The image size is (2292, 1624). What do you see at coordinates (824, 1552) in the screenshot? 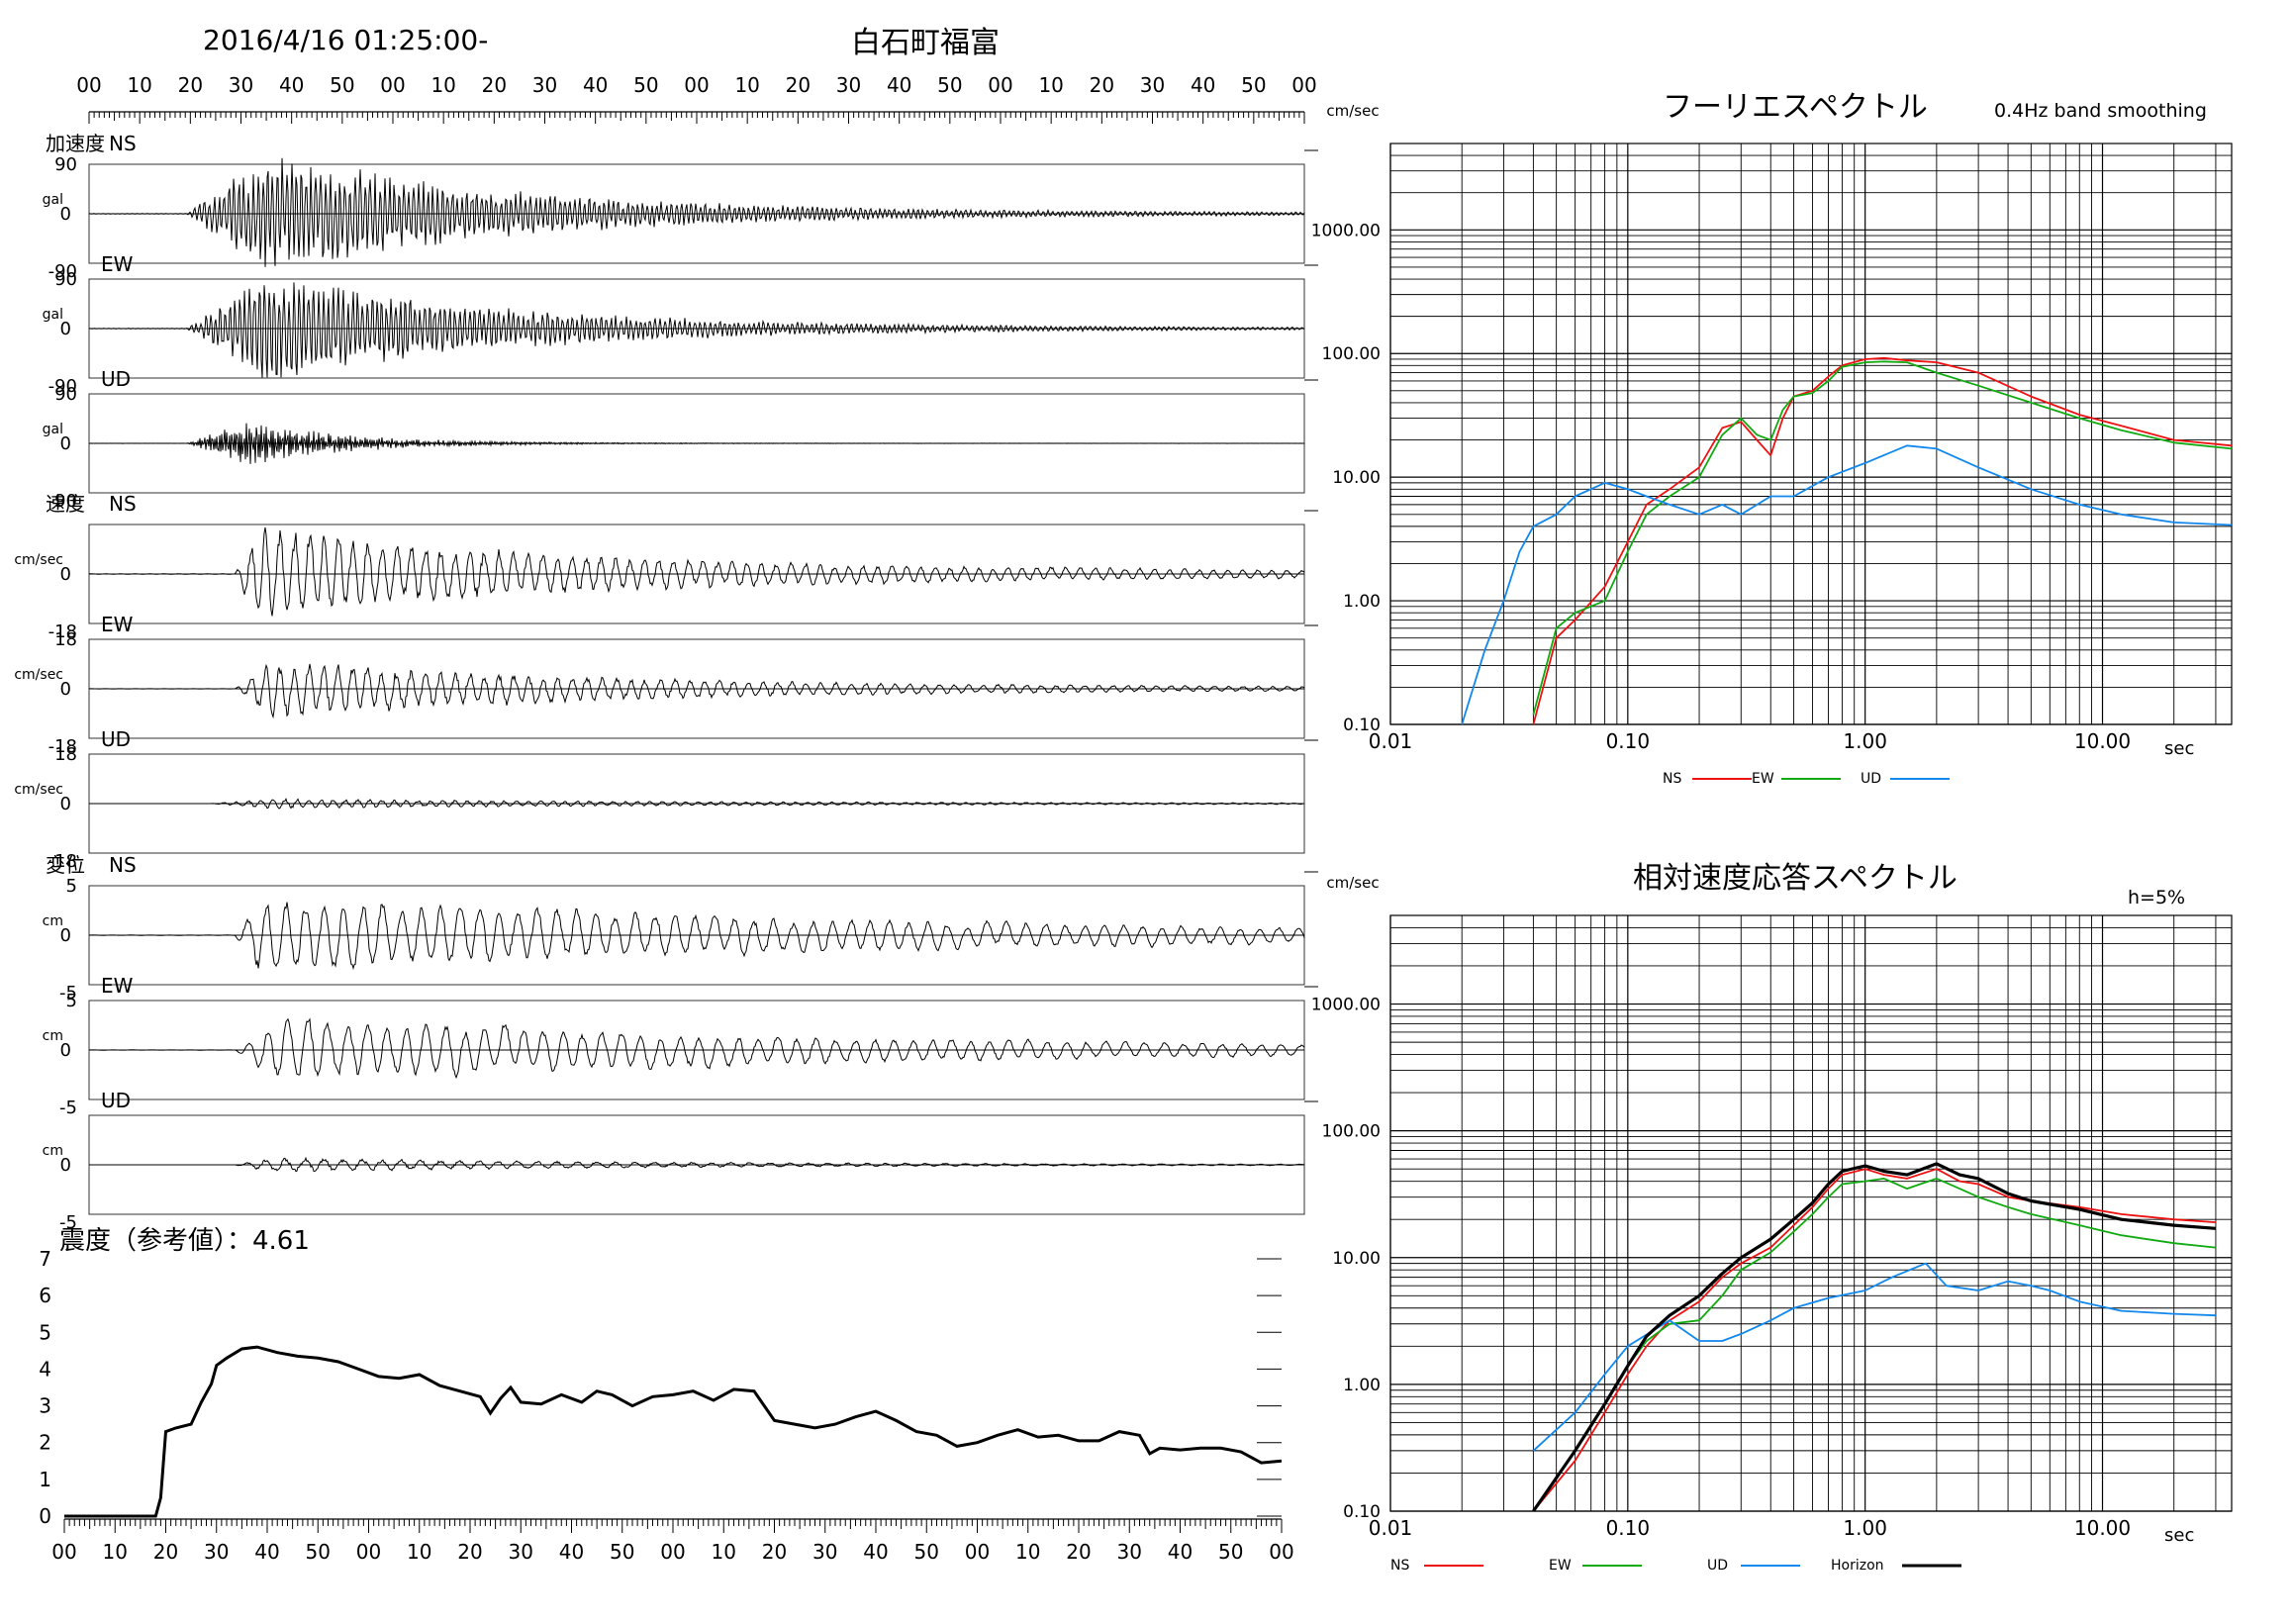
I see `intensity-x-tick: 30` at bounding box center [824, 1552].